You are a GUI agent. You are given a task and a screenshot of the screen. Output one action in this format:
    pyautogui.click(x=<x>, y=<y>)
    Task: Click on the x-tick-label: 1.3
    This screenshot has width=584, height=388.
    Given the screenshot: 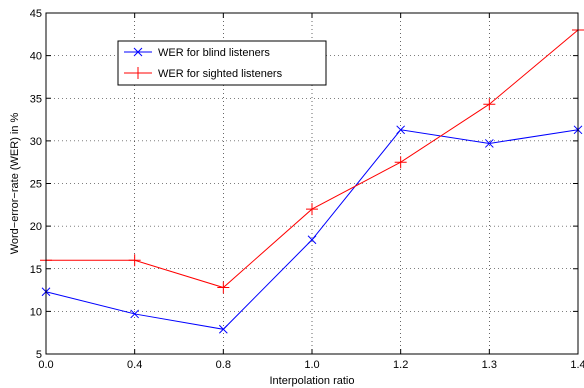 What is the action you would take?
    pyautogui.click(x=489, y=365)
    